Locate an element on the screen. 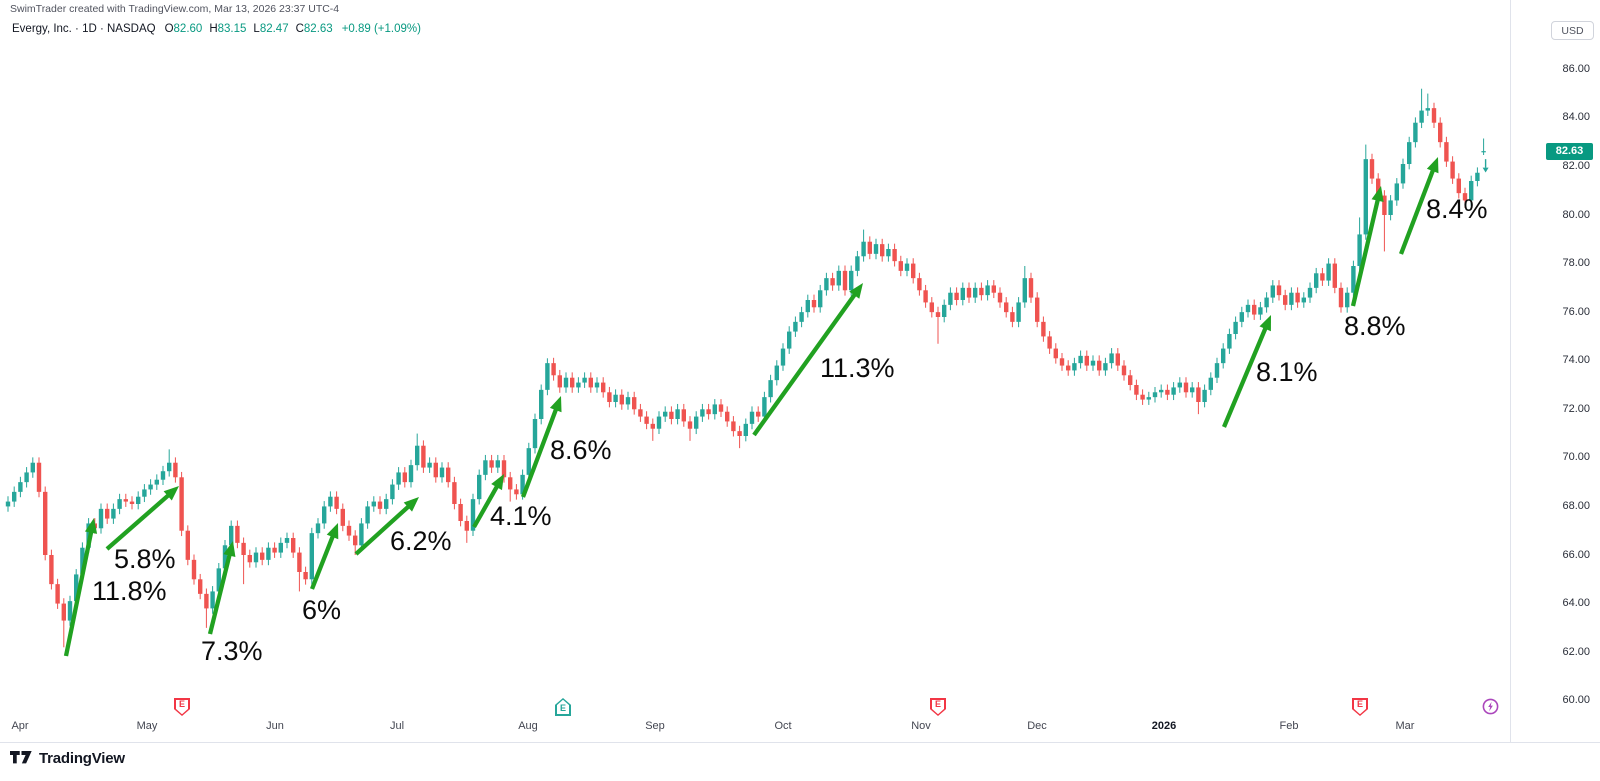  swing-percent-label: 6% is located at coordinates (322, 610).